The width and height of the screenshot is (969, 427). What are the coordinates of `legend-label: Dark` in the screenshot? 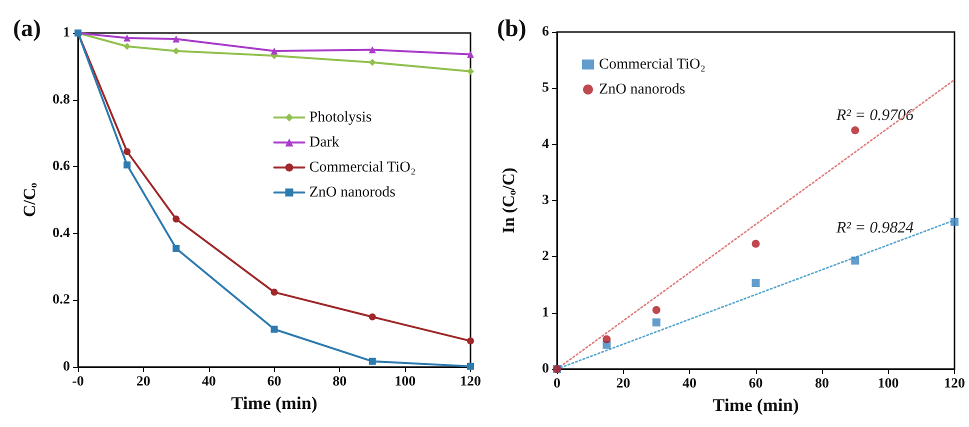 It's located at (324, 142).